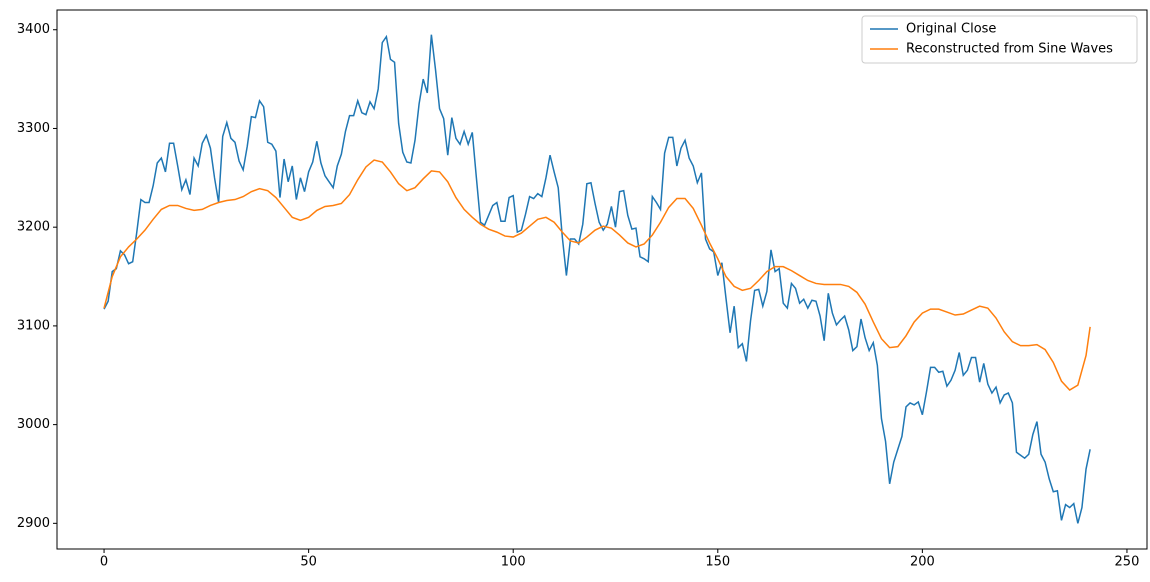 This screenshot has height=582, width=1150. Describe the element at coordinates (717, 562) in the screenshot. I see `x-tick-label: 150` at that location.